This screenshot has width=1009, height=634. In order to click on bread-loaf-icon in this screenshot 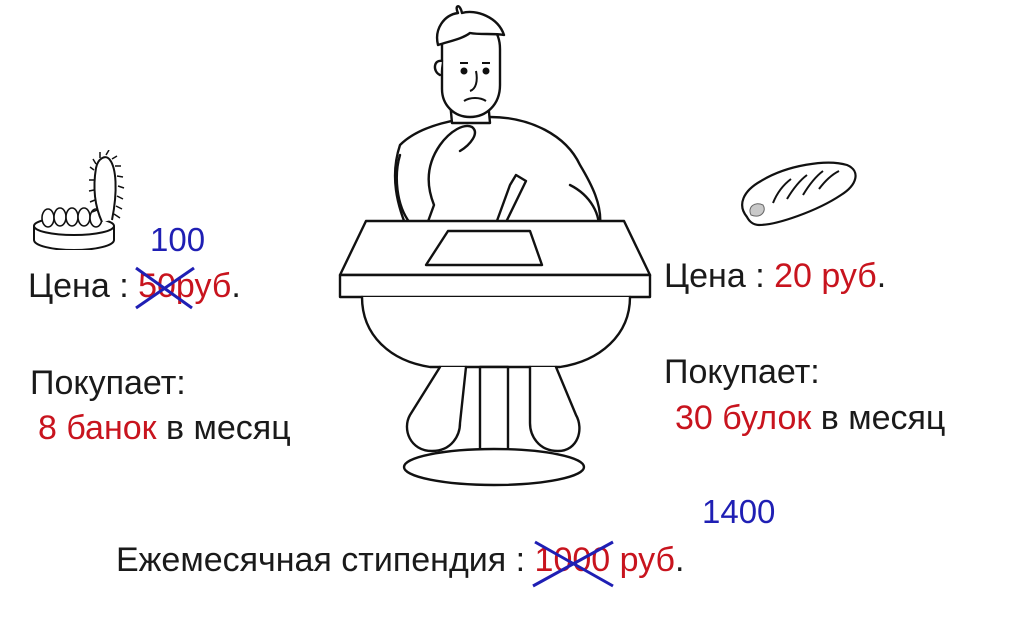, I will do `click(799, 194)`.